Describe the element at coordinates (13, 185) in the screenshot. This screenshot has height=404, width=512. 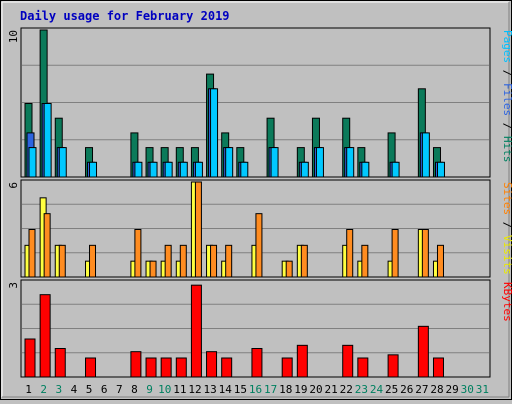
I see `panel-middle-ymax-label: 6` at that location.